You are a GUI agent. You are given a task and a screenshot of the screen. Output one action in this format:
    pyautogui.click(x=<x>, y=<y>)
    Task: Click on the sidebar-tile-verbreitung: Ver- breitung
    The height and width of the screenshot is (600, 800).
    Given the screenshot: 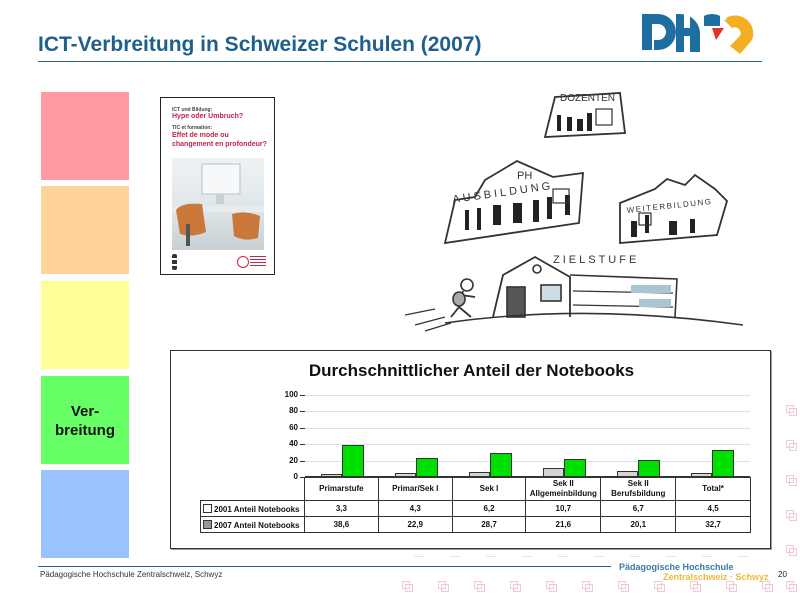 What is the action you would take?
    pyautogui.click(x=85, y=420)
    